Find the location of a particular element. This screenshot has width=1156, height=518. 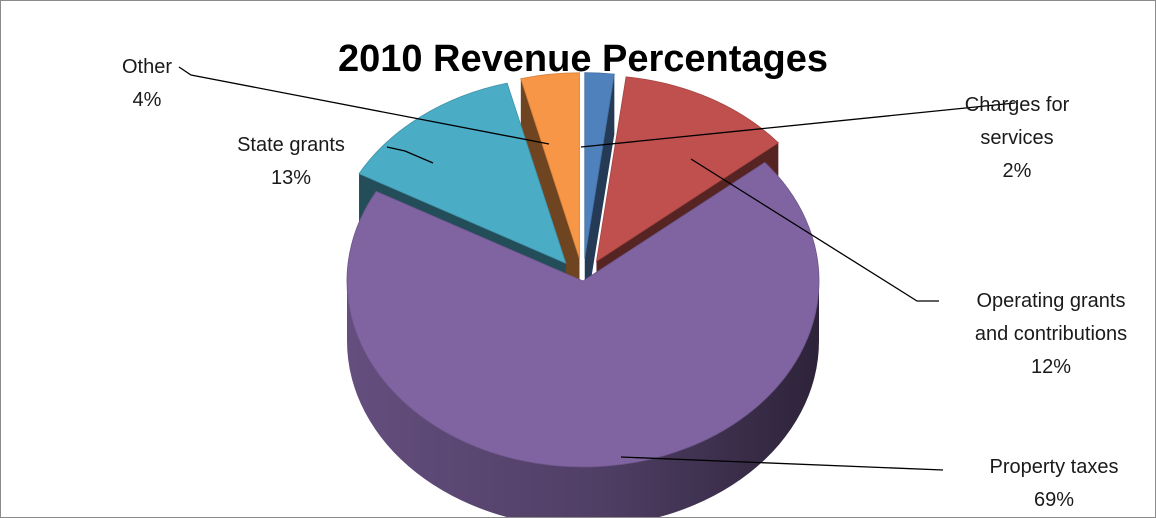

leader-line-state-grants is located at coordinates (410, 155).